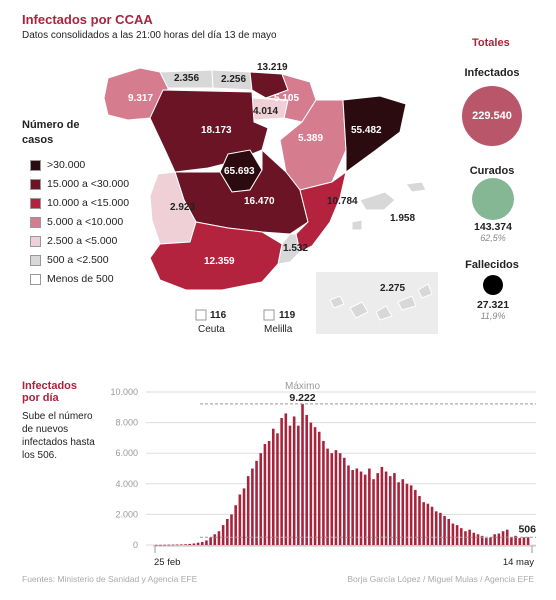  I want to click on daily-title-line2: por día, so click(40, 398).